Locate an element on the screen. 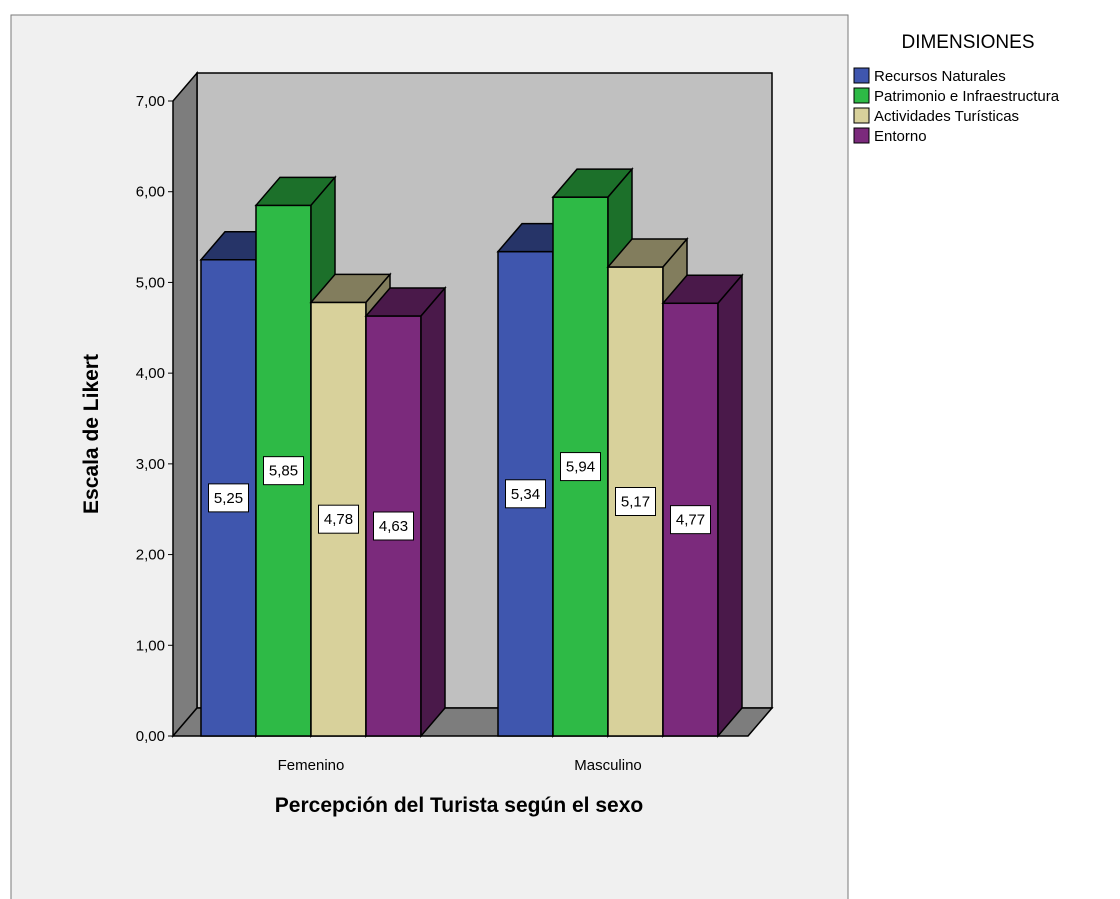 Image resolution: width=1120 pixels, height=899 pixels. data-label: 4,77 is located at coordinates (690, 520).